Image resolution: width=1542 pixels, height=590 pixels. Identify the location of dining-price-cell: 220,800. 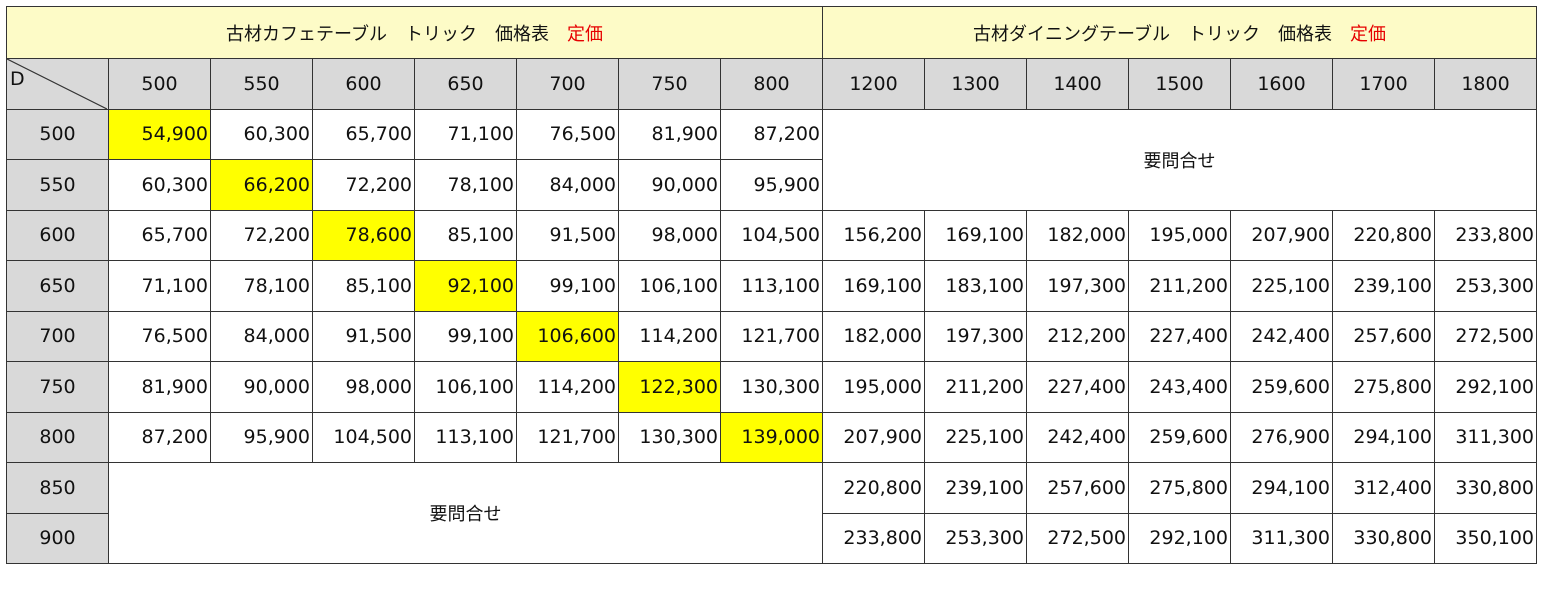
(873, 488).